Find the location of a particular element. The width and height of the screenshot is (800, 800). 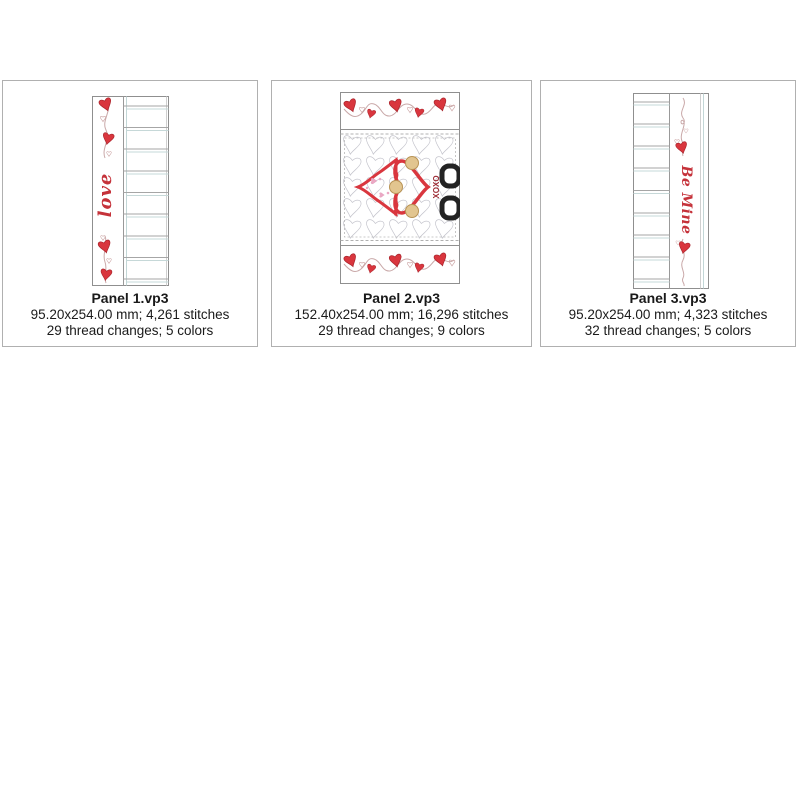

gnome-holding-heart-graphic: XOXO is located at coordinates (406, 188).